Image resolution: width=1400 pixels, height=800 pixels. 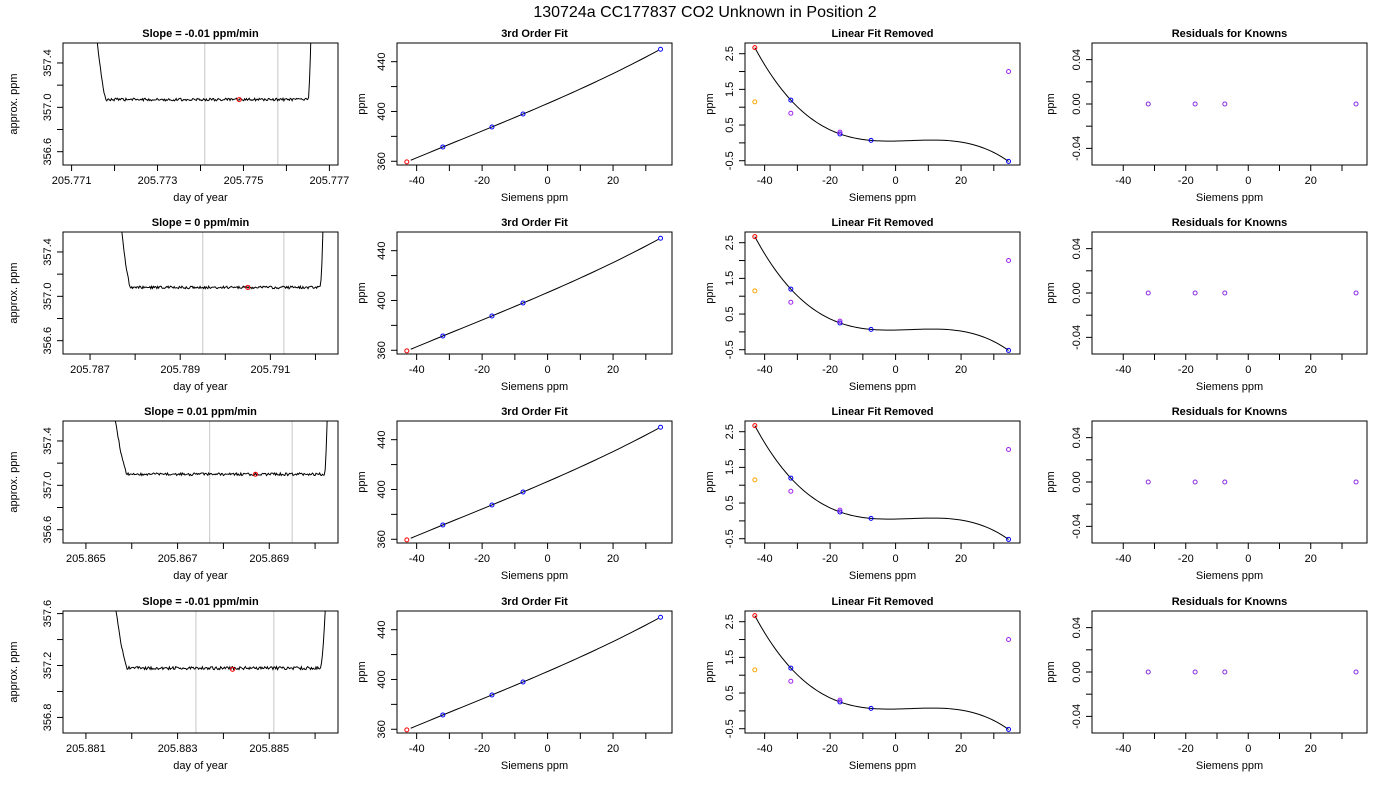 I want to click on y-tick-label: 0.5, so click(x=730, y=313).